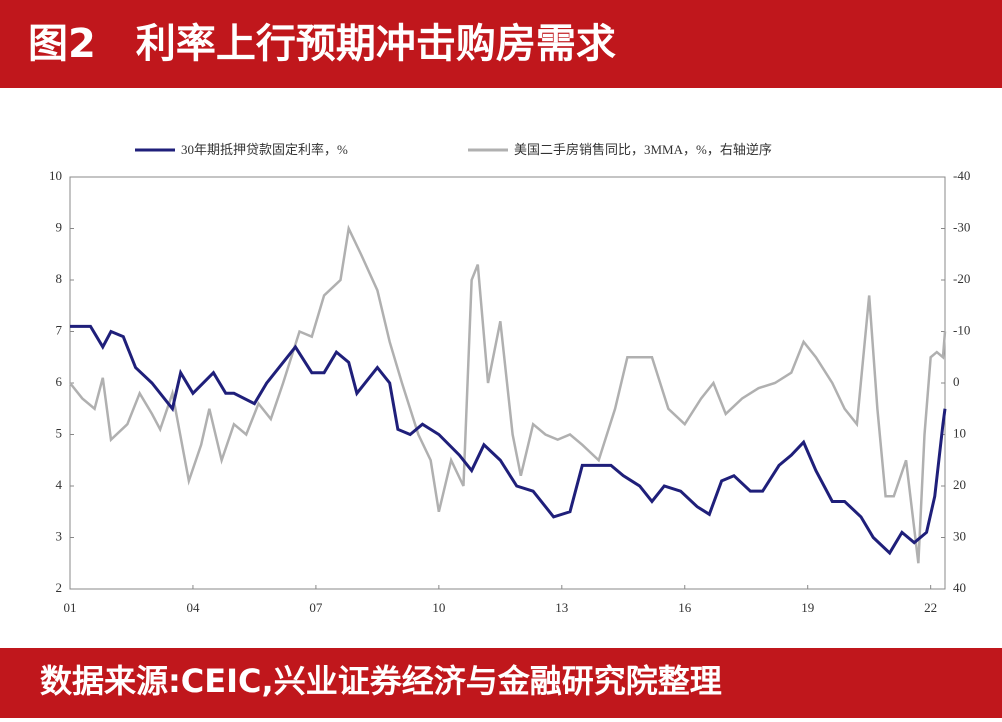 The image size is (1002, 722). What do you see at coordinates (264, 149) in the screenshot?
I see `legend-label: 30年期抵押贷款固定利率，%` at bounding box center [264, 149].